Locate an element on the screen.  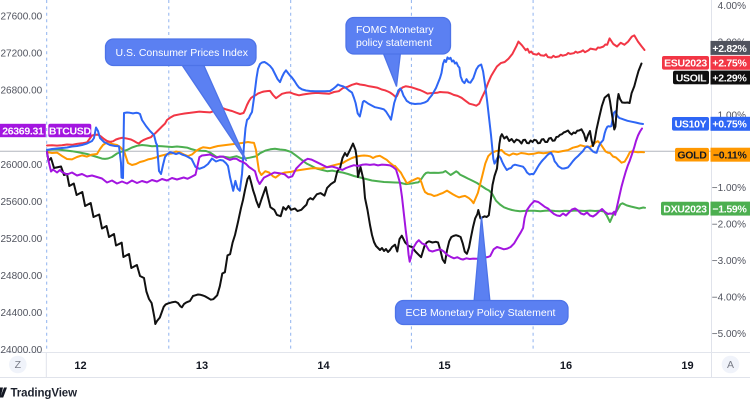
svg-text: TradingView is located at coordinates (44, 394).